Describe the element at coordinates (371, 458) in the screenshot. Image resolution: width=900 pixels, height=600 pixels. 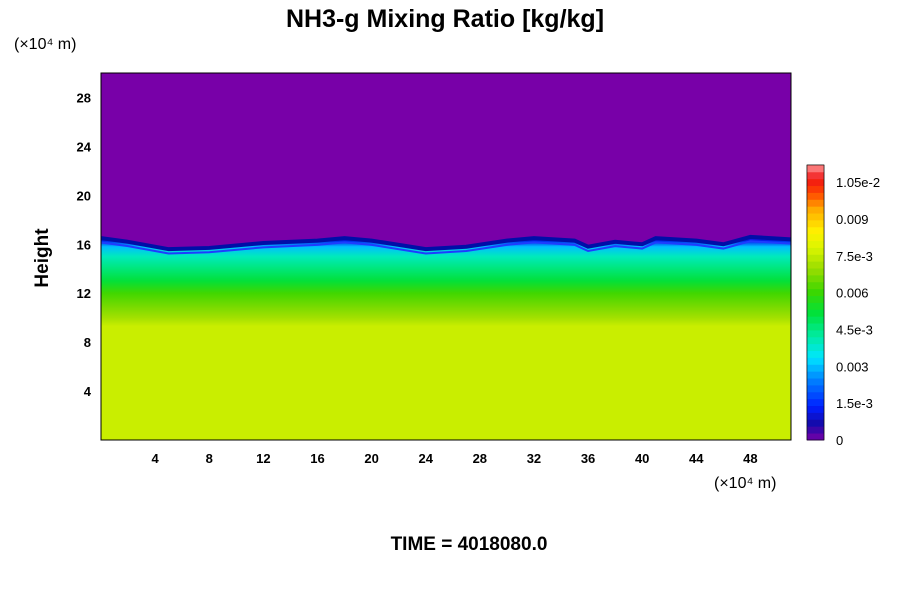
I see `x-tick-label: 20` at that location.